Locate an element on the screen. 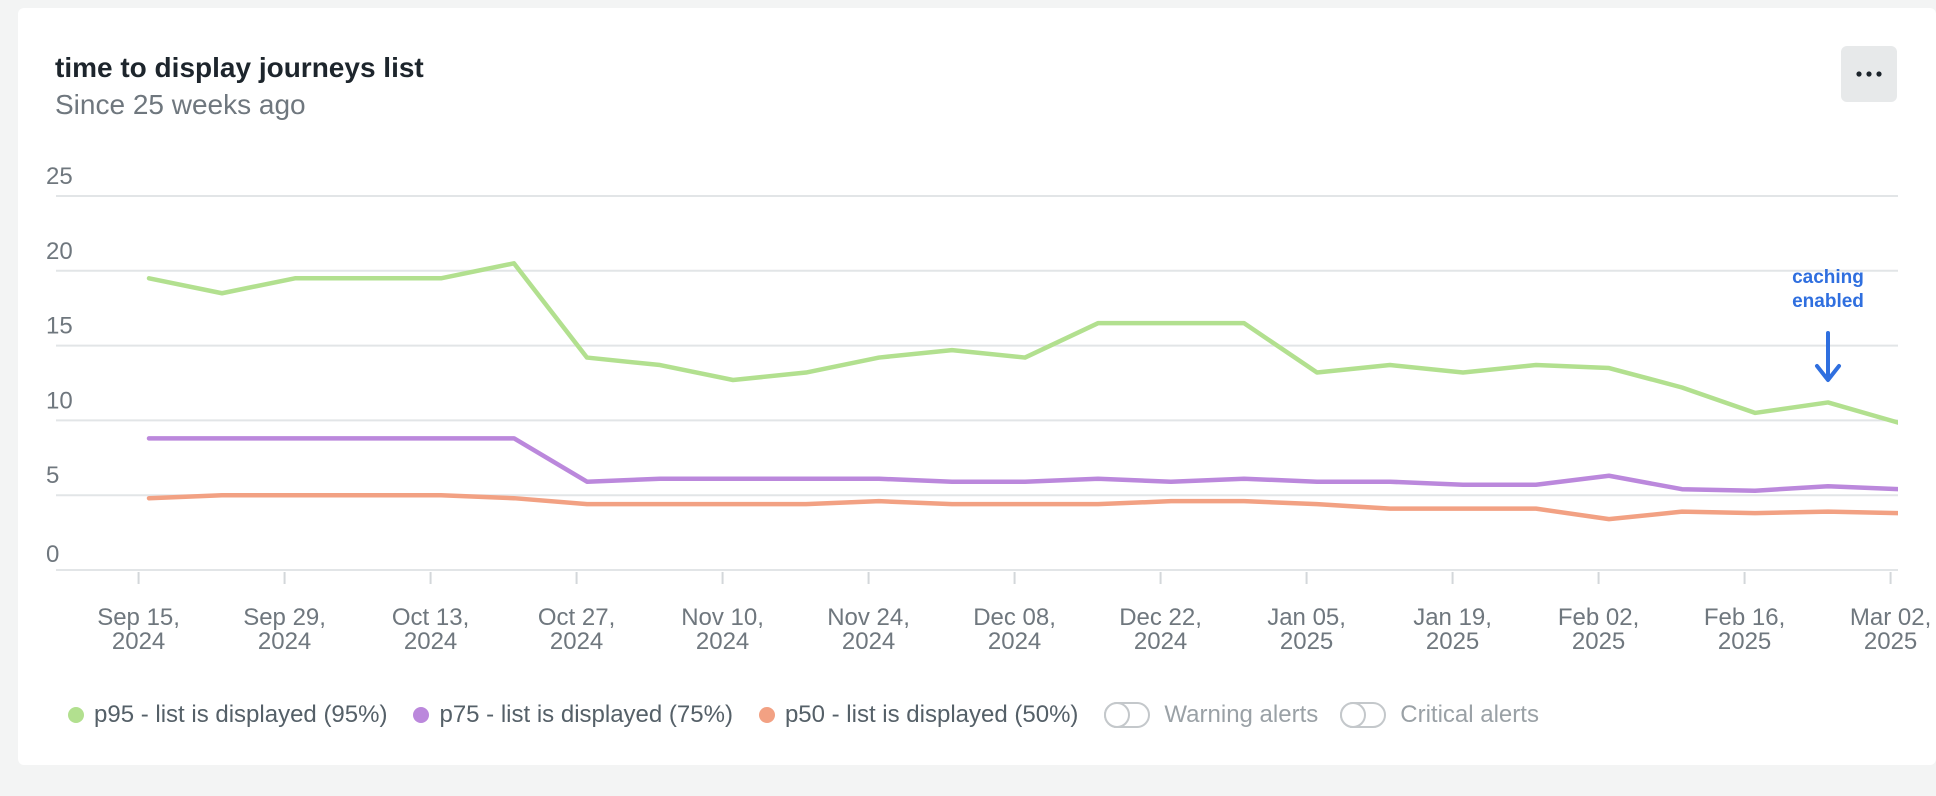 This screenshot has width=1936, height=796. widget-subtitle: Since 25 weeks ago is located at coordinates (180, 104).